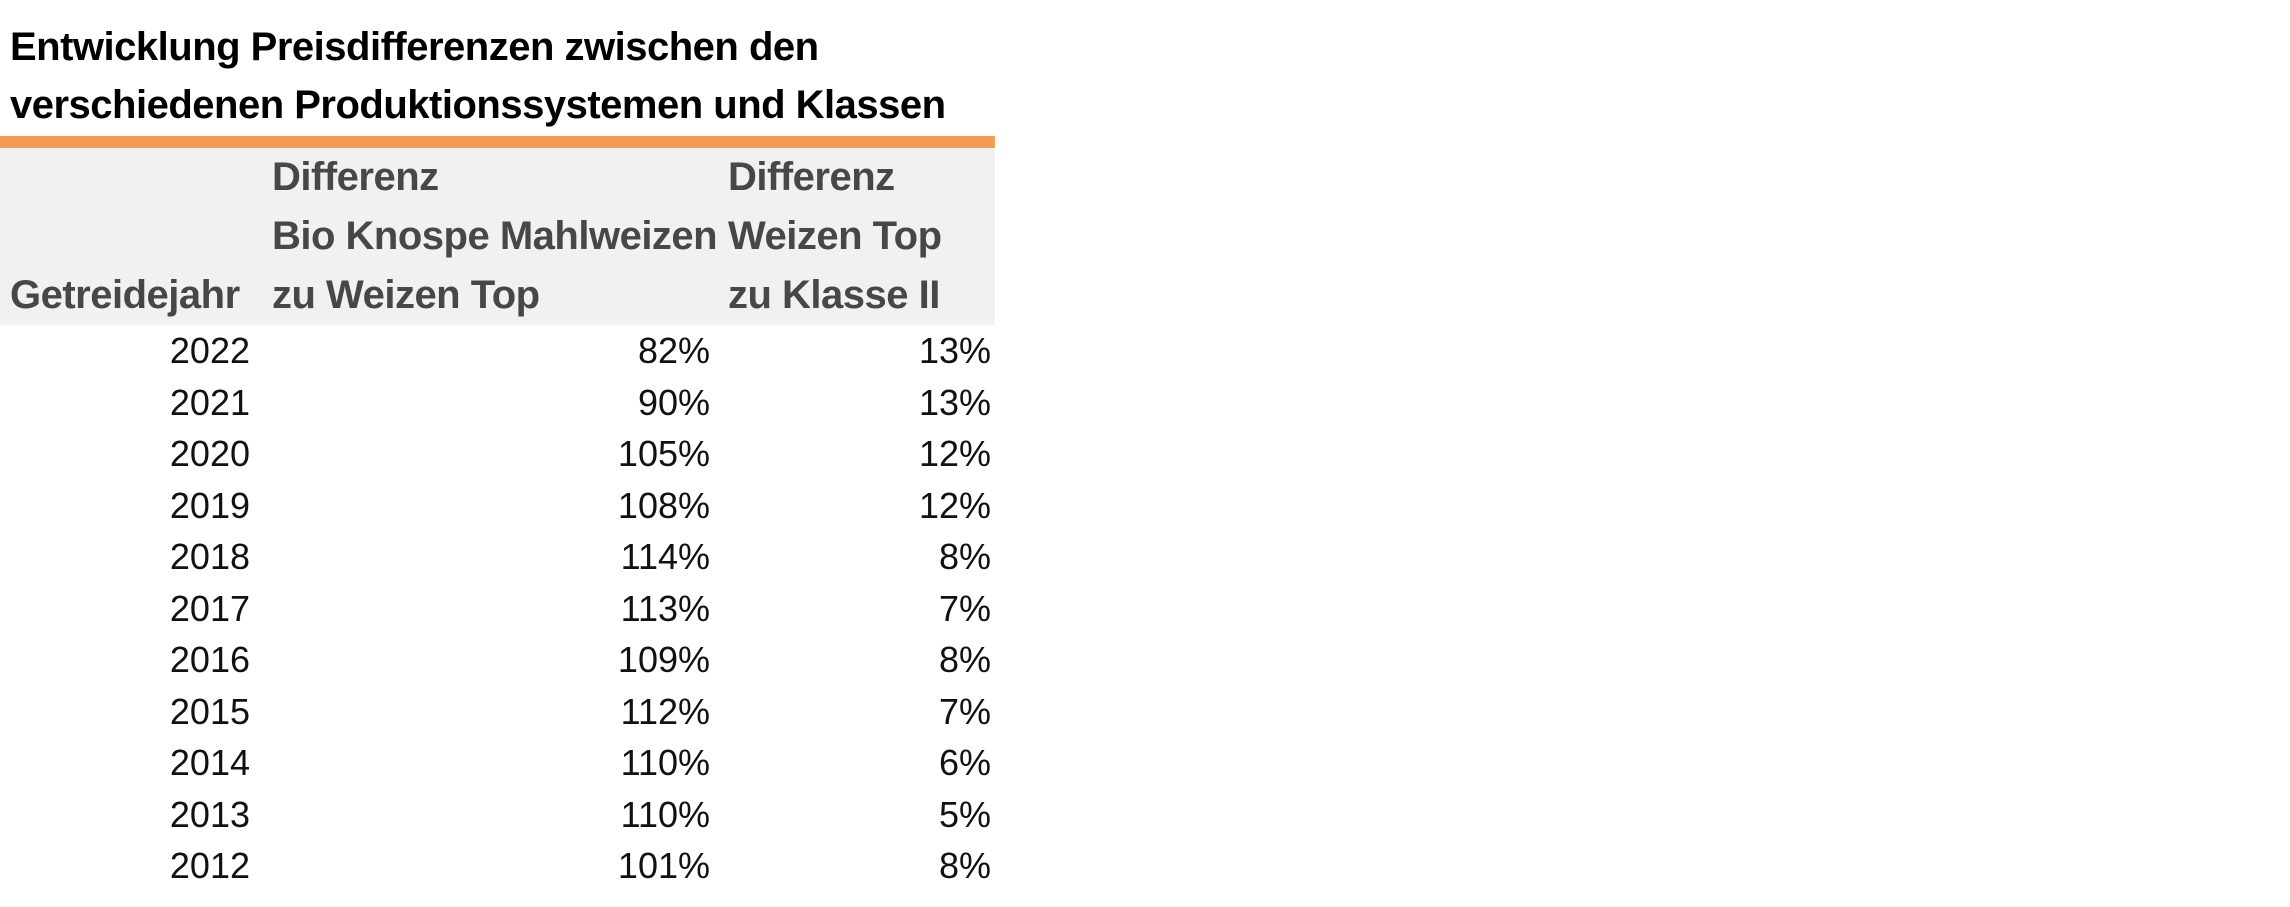 This screenshot has height=907, width=2290. What do you see at coordinates (497, 142) in the screenshot?
I see `accent-bar` at bounding box center [497, 142].